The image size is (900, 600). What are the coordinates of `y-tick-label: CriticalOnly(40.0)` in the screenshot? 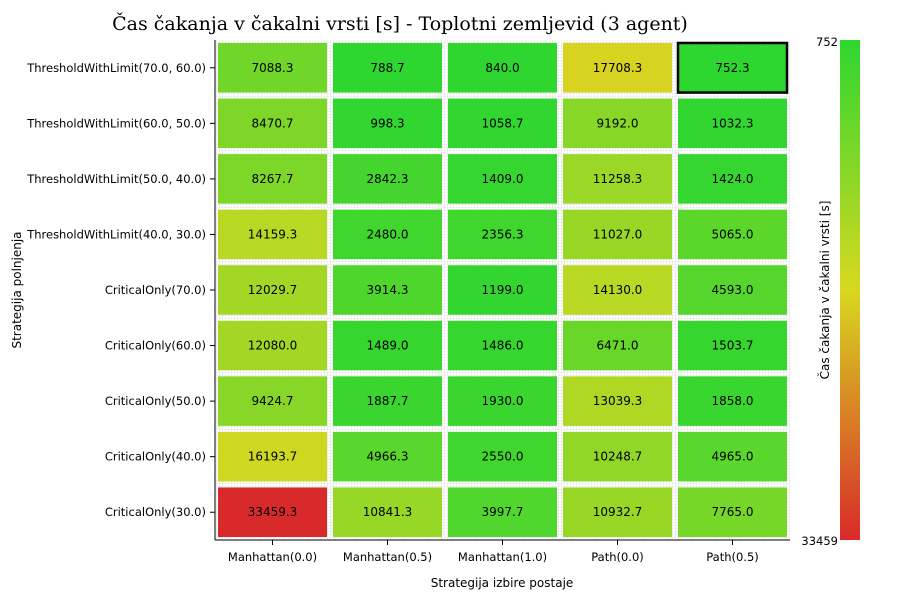 It's located at (155, 457).